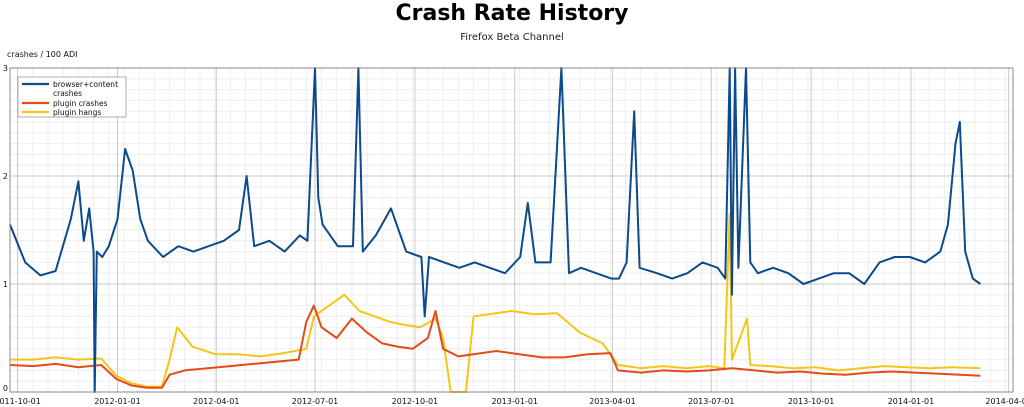 Image resolution: width=1024 pixels, height=407 pixels. I want to click on chart-title: Crash Rate History, so click(511, 13).